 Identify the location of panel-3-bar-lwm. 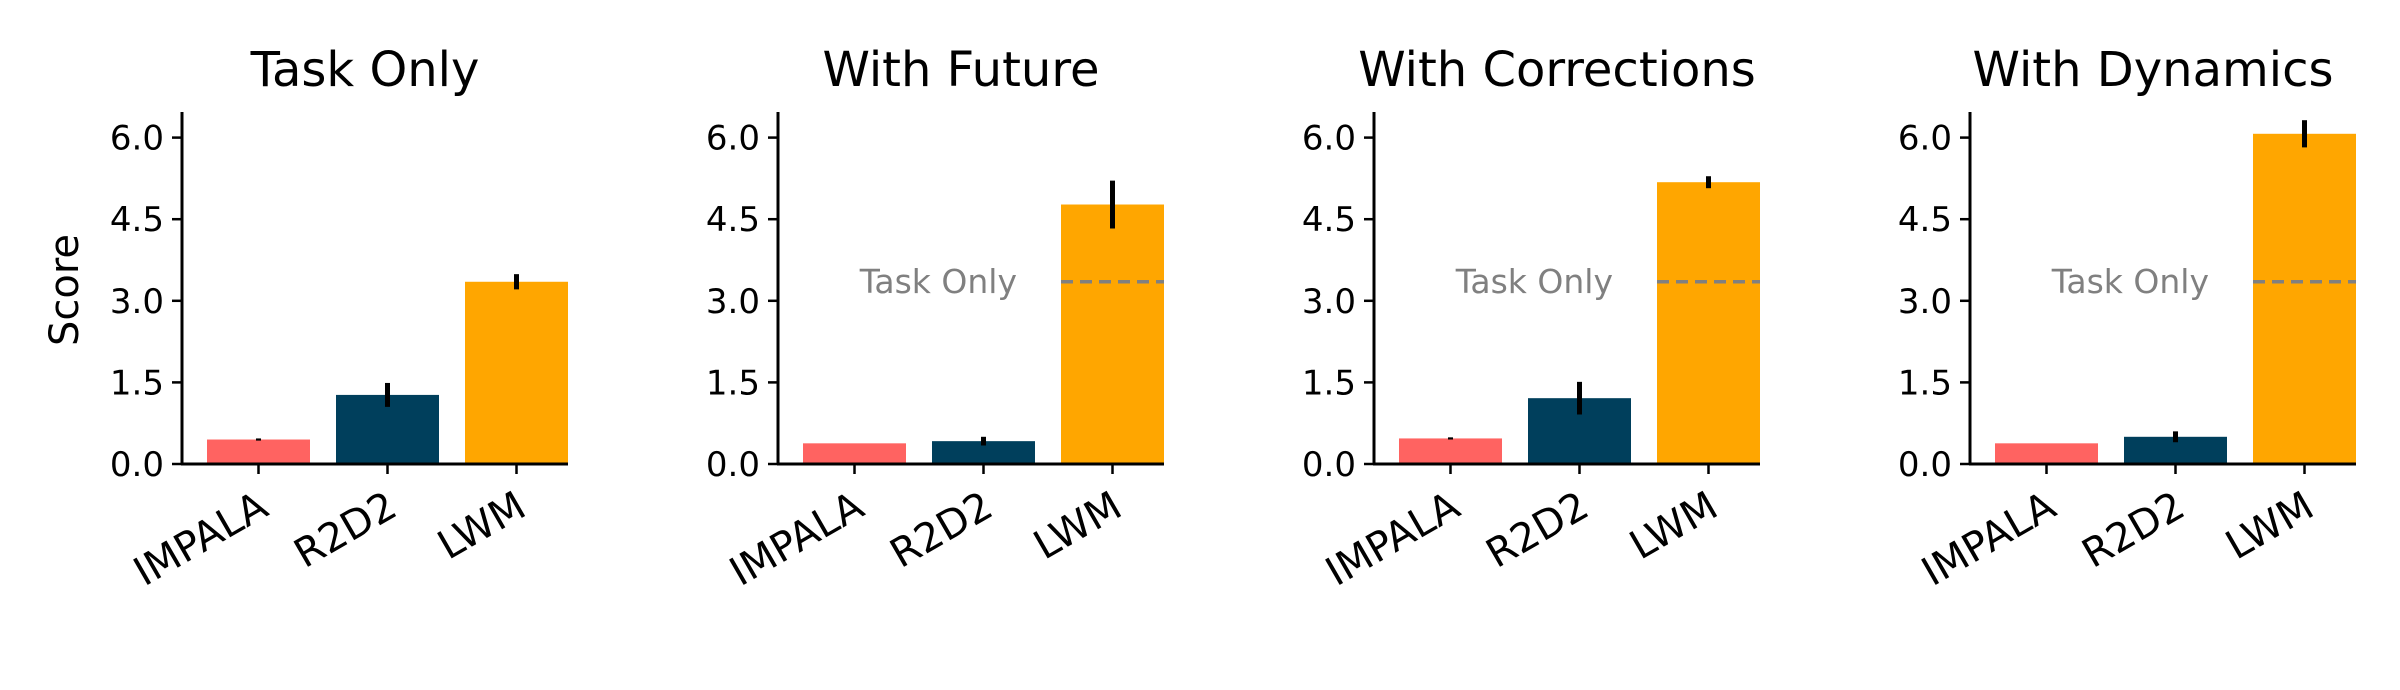
(1708, 323).